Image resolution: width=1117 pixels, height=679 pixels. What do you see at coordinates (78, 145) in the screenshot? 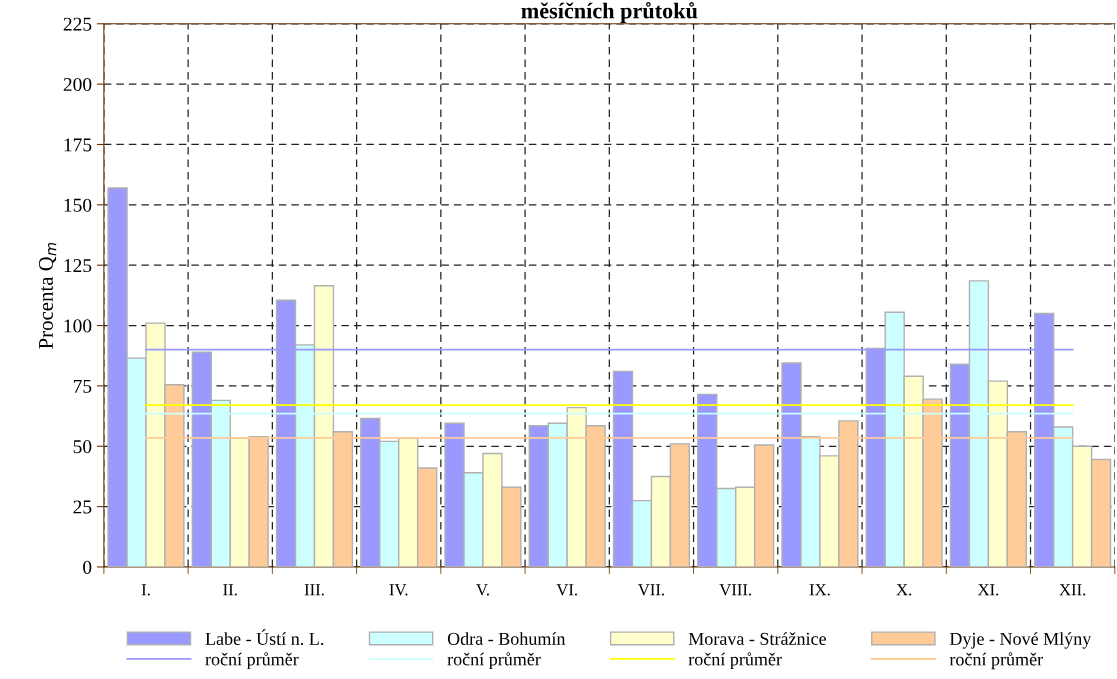
I see `y-tick-label: 175` at bounding box center [78, 145].